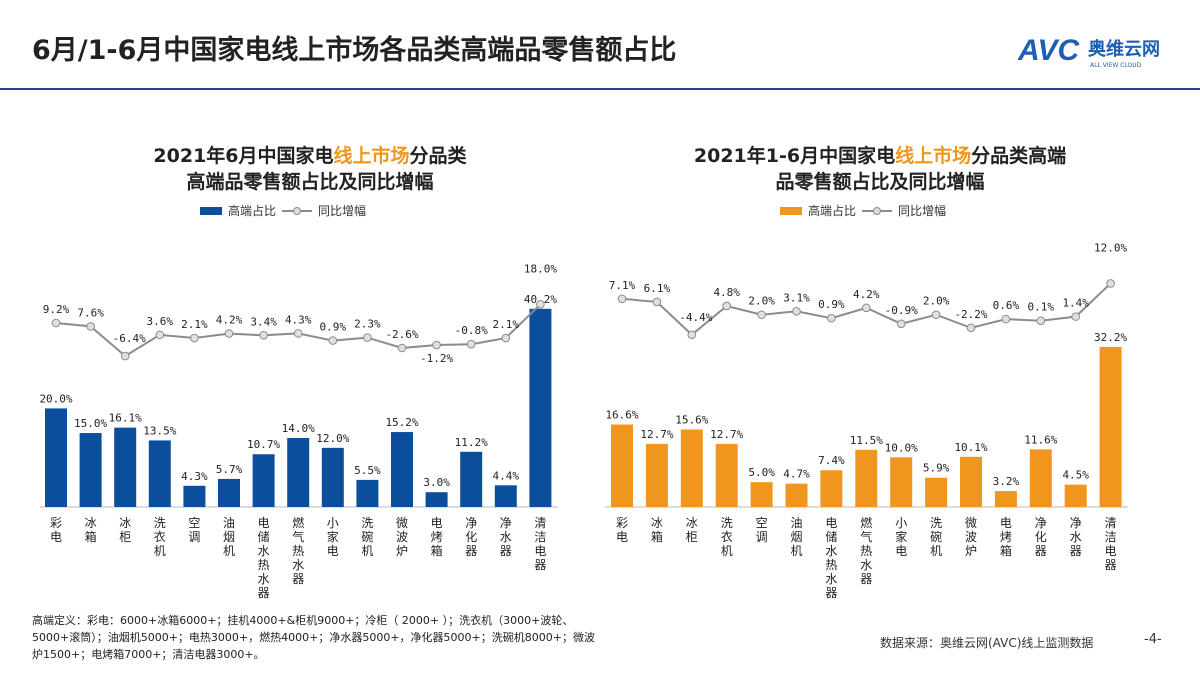 The width and height of the screenshot is (1200, 675). What do you see at coordinates (761, 301) in the screenshot?
I see `growth-label: 2.0%` at bounding box center [761, 301].